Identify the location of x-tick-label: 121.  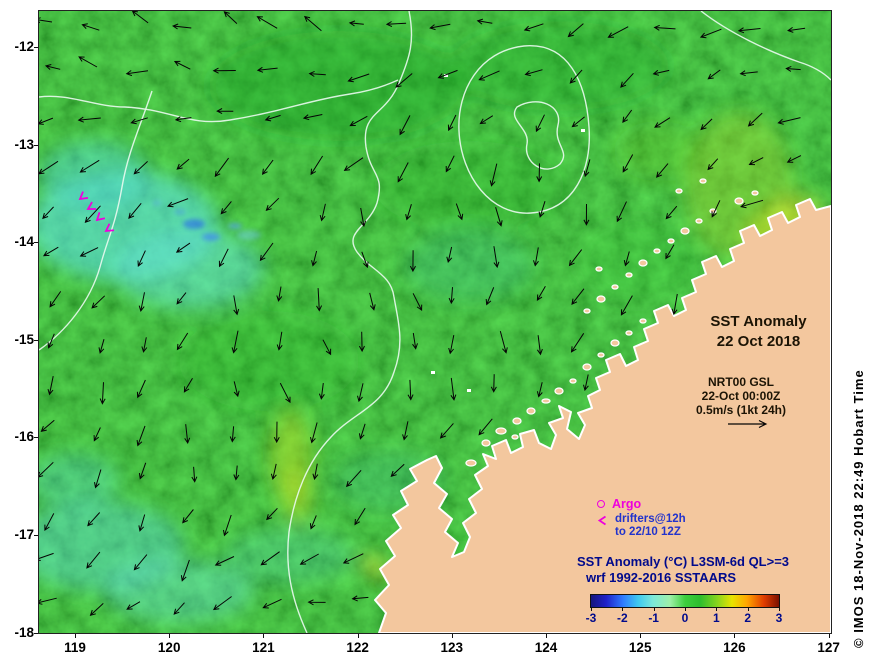
(263, 647).